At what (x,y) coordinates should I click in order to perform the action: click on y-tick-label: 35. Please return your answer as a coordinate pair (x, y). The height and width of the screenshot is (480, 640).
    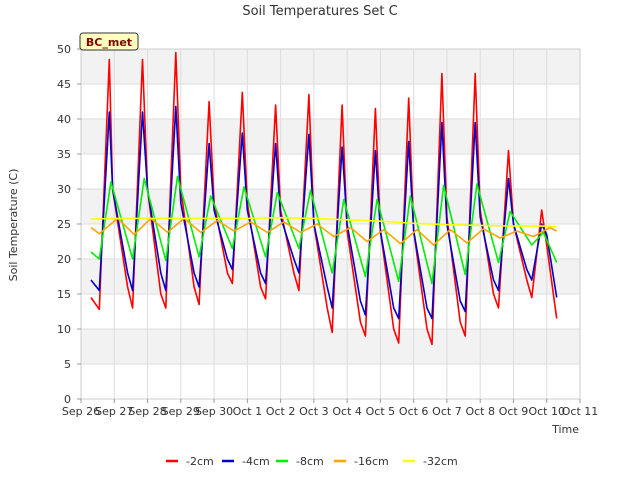
    Looking at the image, I should click on (64, 154).